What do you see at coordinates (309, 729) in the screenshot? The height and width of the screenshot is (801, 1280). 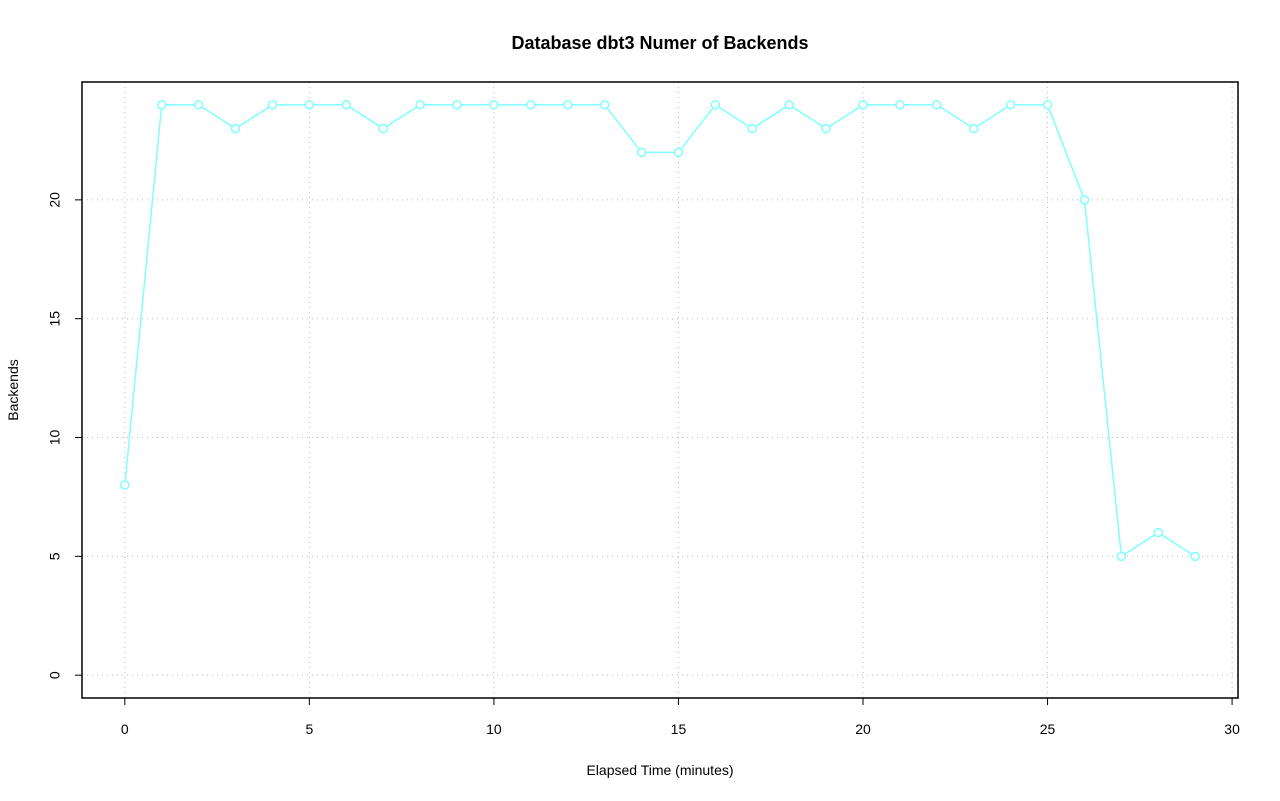 I see `x-tick-label: 5` at bounding box center [309, 729].